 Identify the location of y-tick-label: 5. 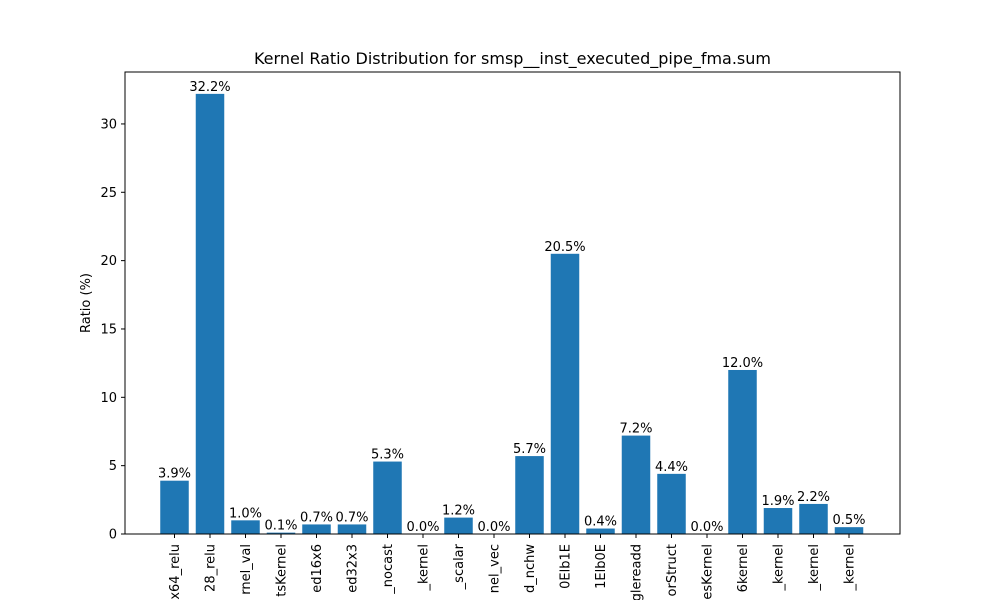
(113, 466).